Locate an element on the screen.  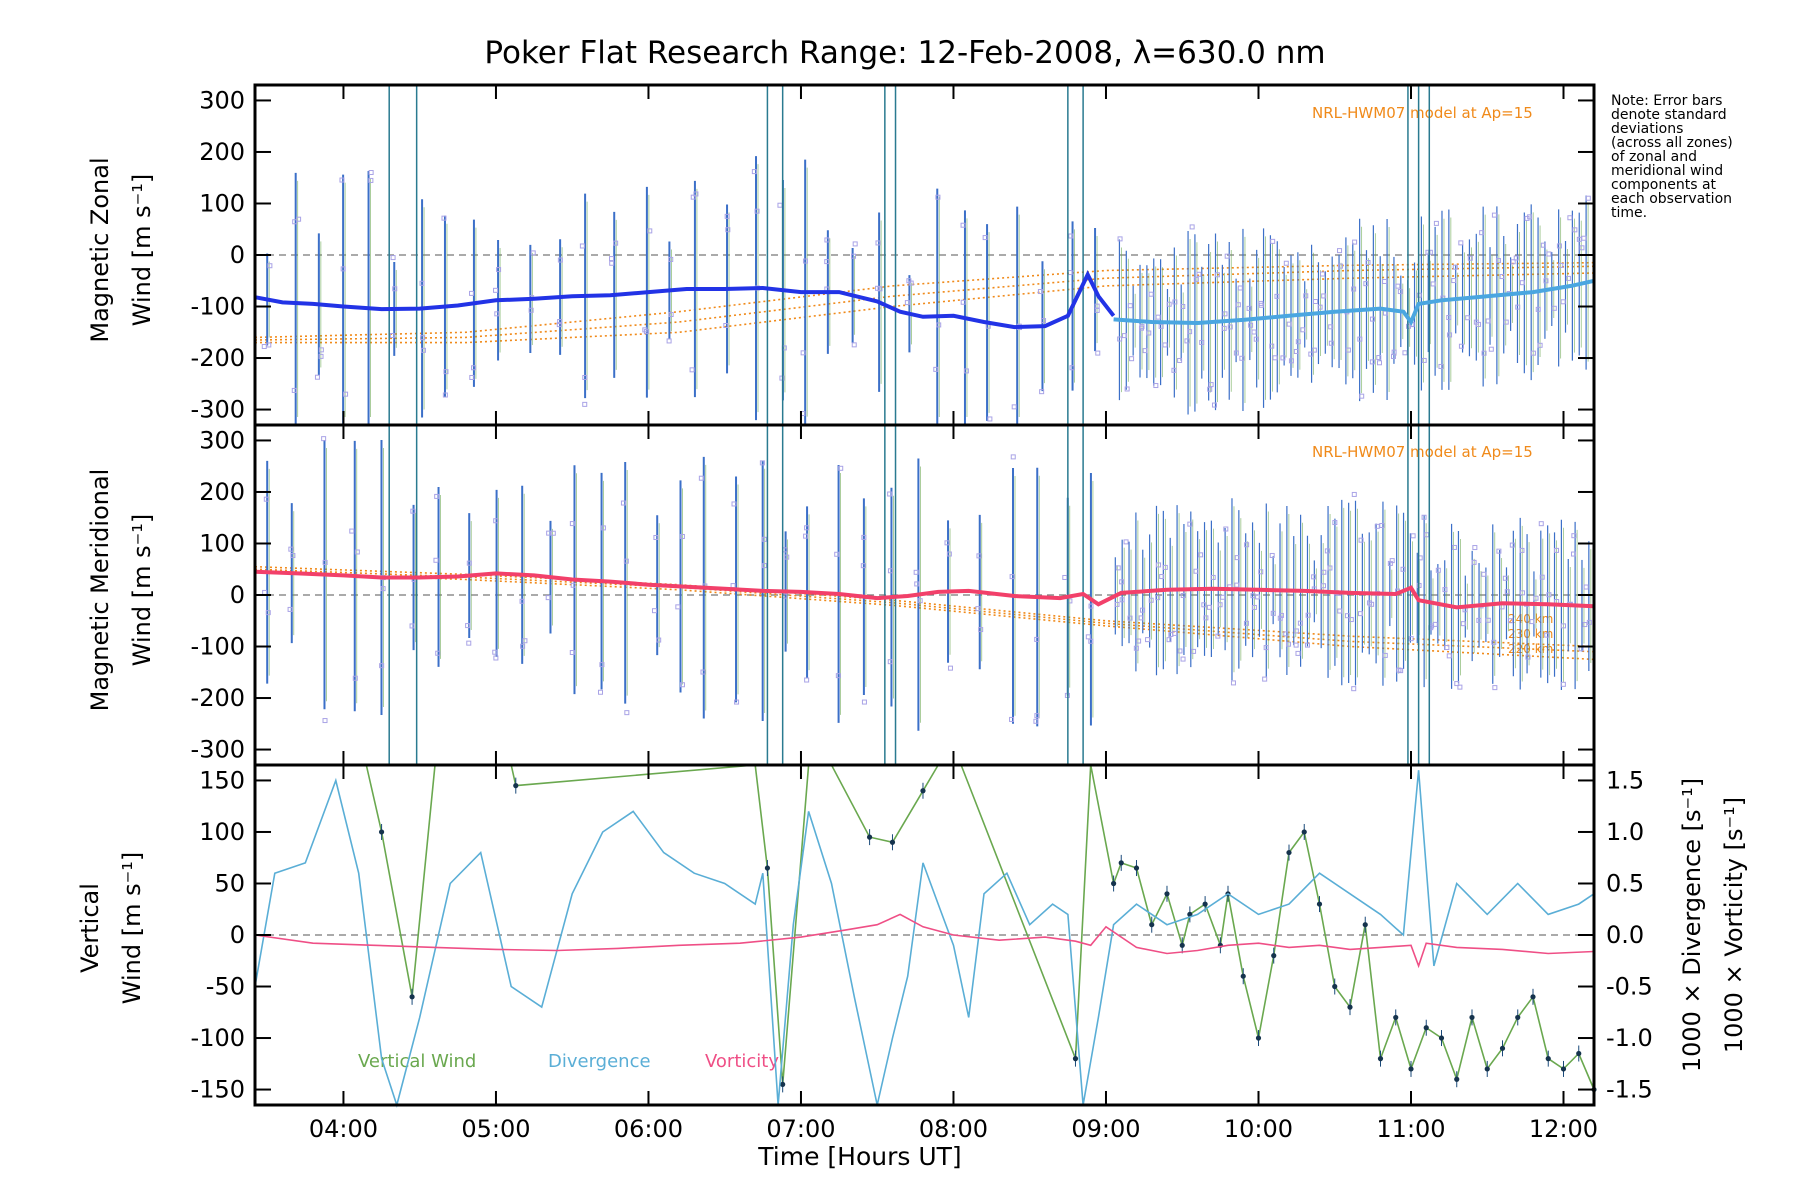
meridional-ytick-label: -200 is located at coordinates (218, 698).